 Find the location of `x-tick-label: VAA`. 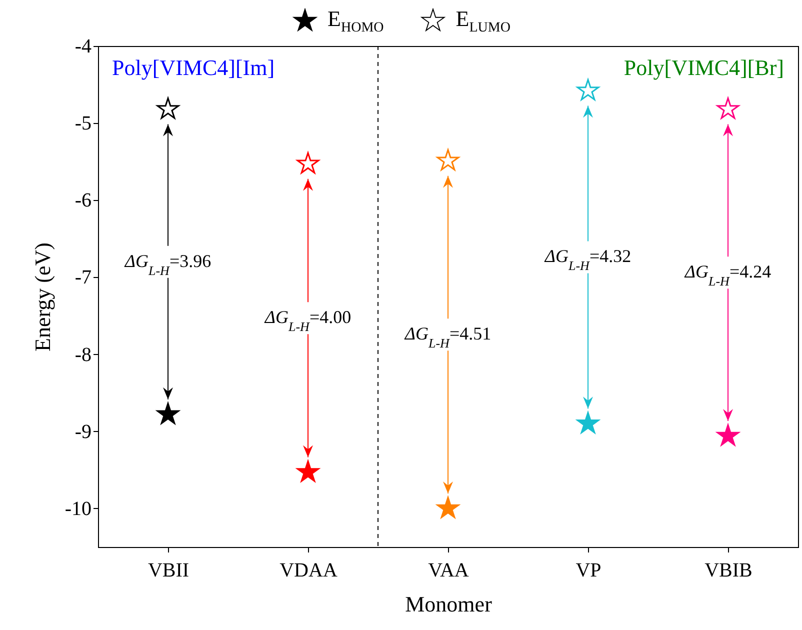

x-tick-label: VAA is located at coordinates (449, 571).